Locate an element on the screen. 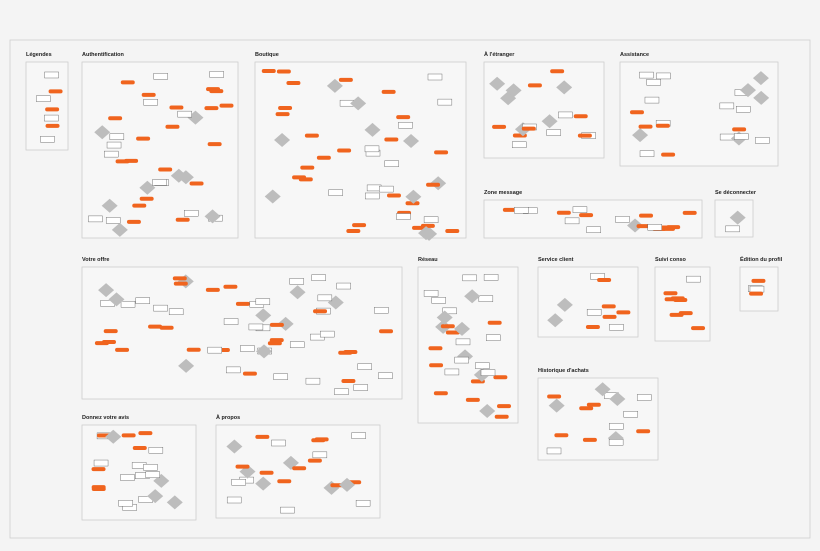 This screenshot has height=551, width=820. section-title: Donnez votre avis is located at coordinates (105, 418).